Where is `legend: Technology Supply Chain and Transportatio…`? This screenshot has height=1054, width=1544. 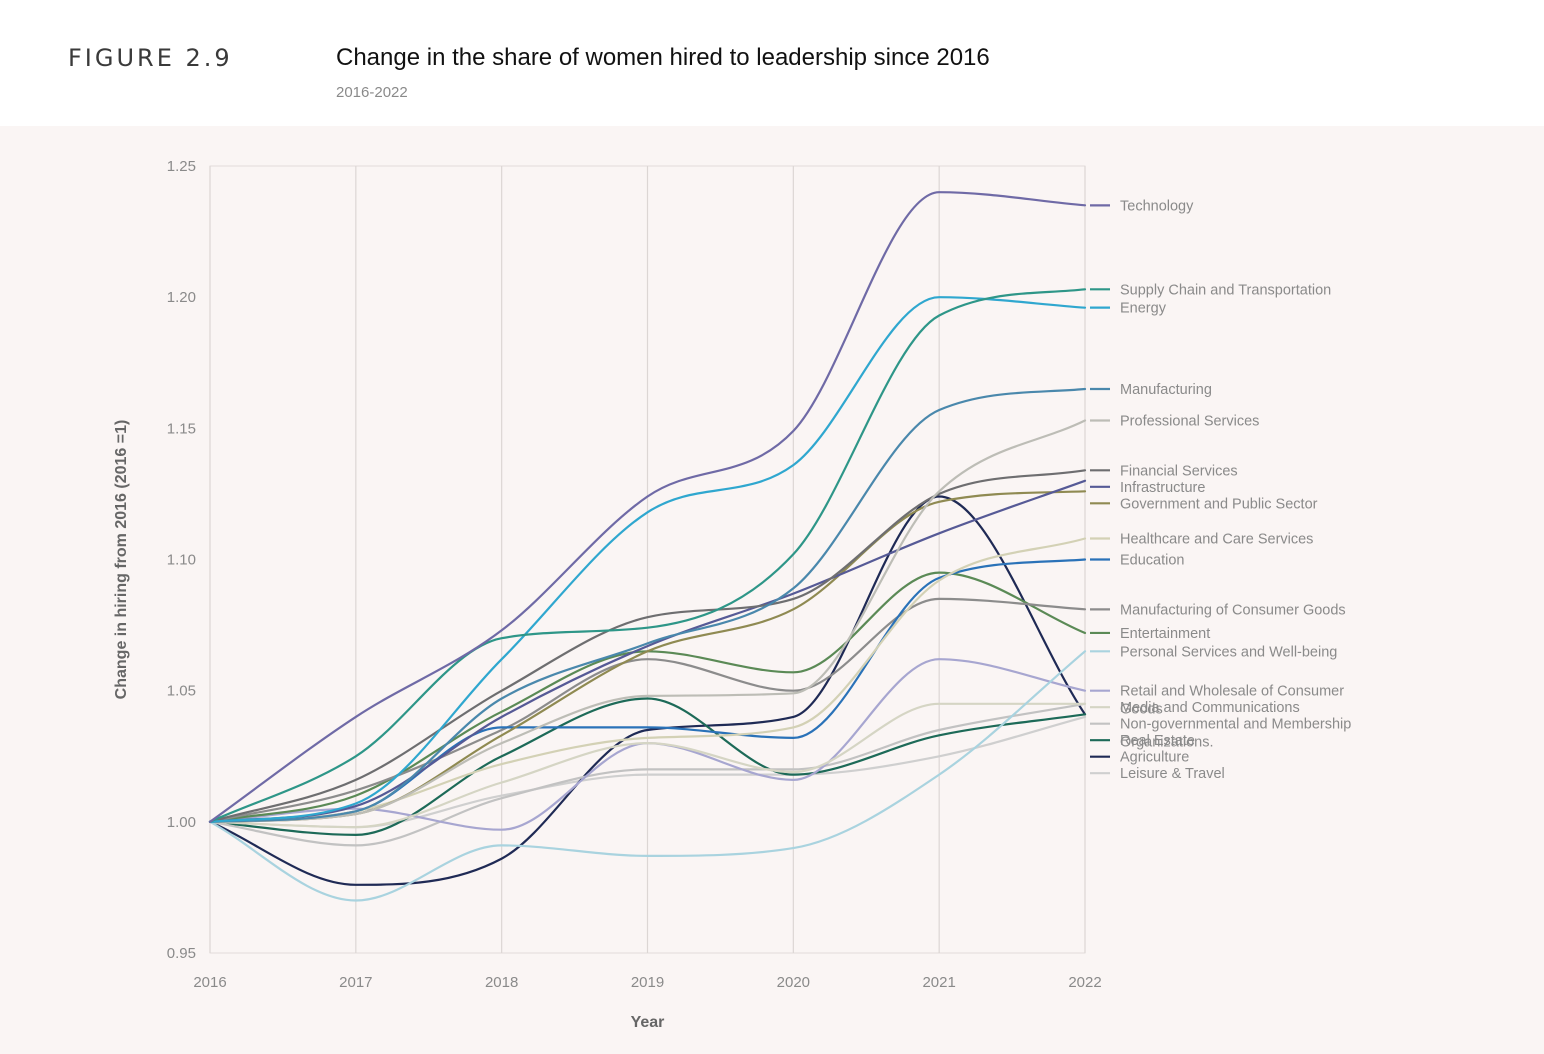
legend: Technology Supply Chain and Transportatio… is located at coordinates (1220, 490).